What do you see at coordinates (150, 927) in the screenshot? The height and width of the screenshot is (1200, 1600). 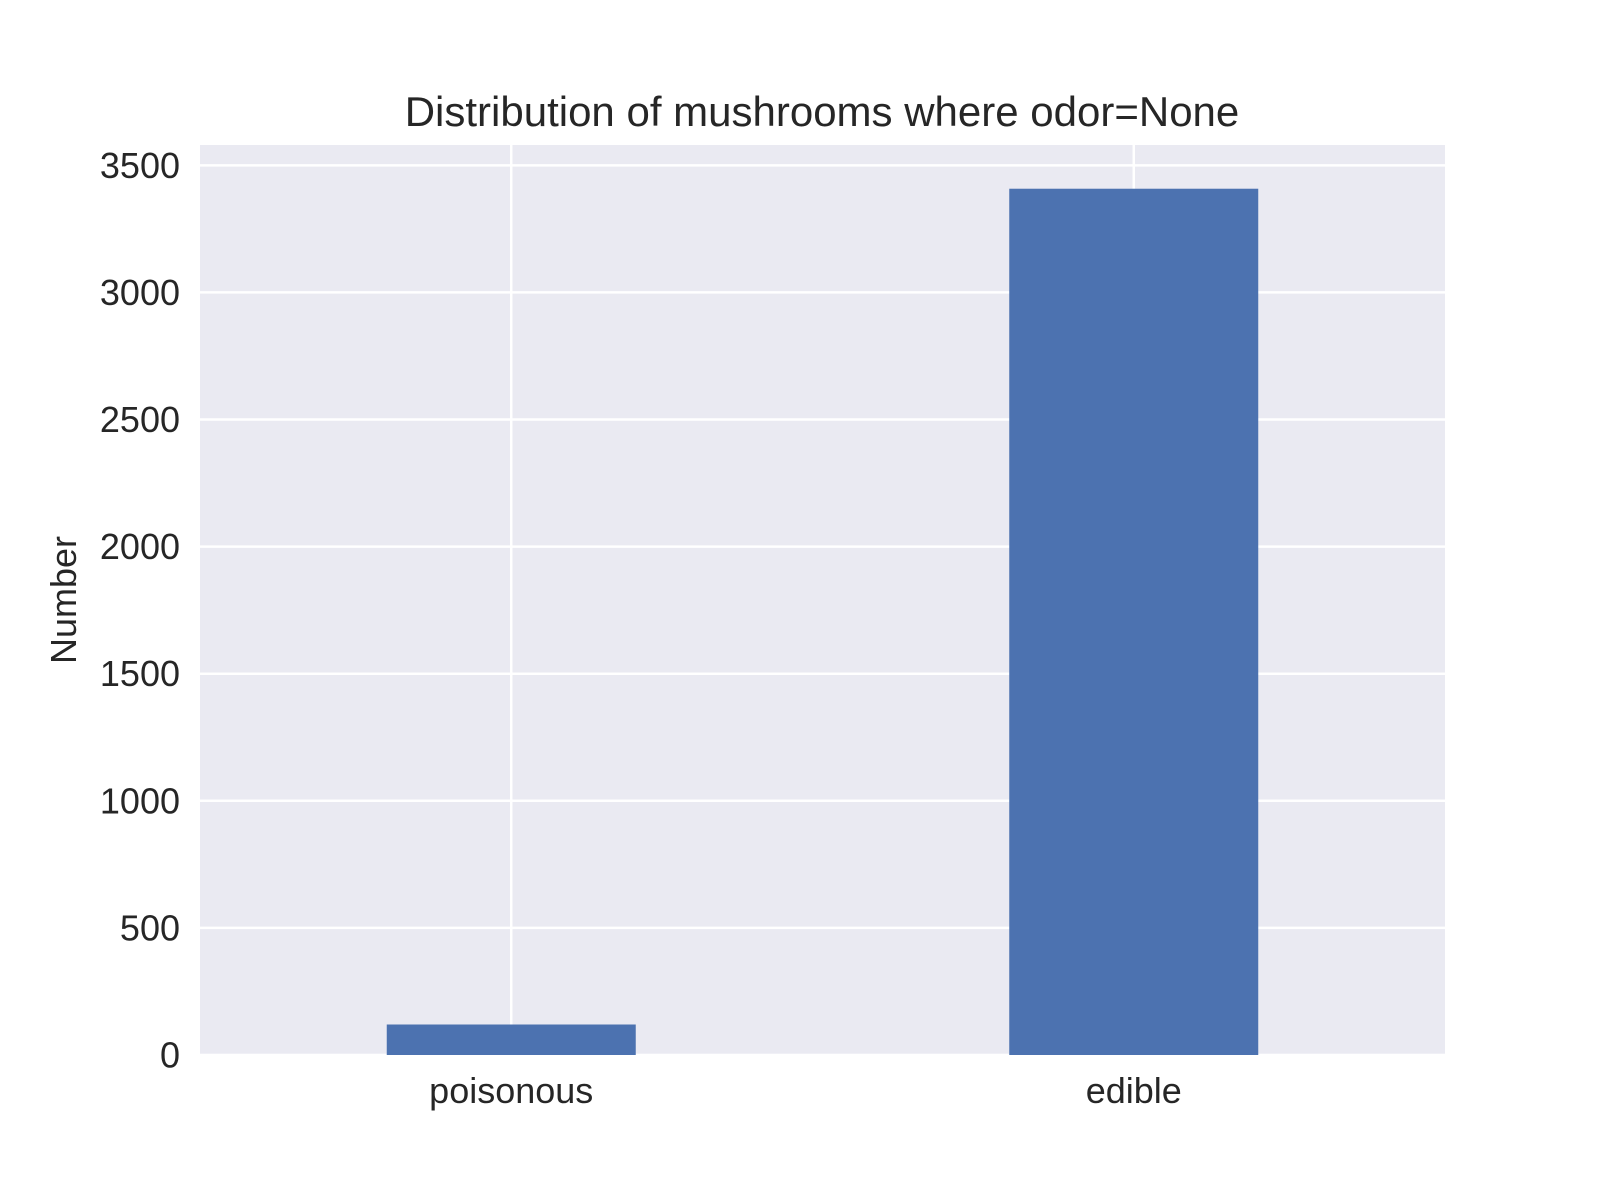 I see `y-tick-label: 500` at bounding box center [150, 927].